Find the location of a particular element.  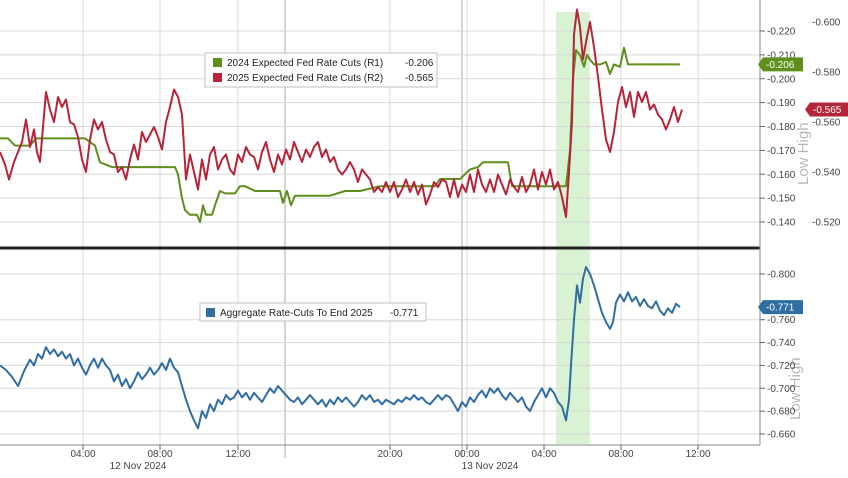

tick-label-top-r2-0: -0.600 is located at coordinates (826, 23).